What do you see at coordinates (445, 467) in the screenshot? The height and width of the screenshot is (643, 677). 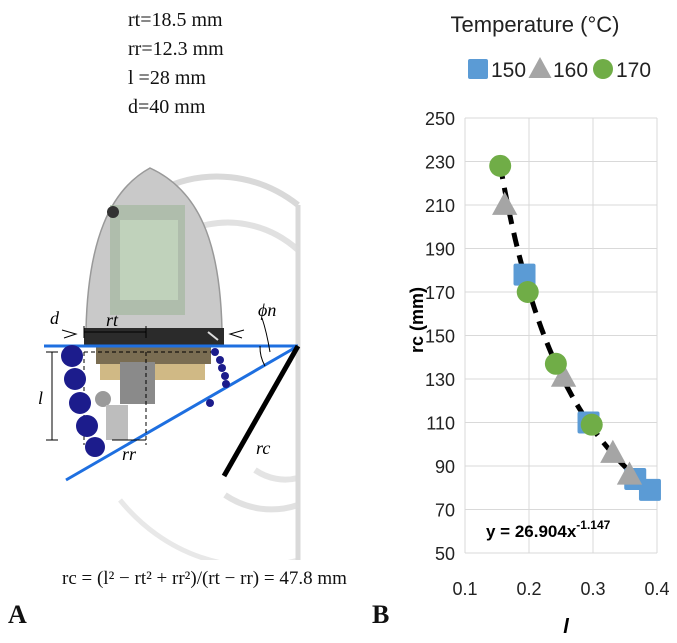 I see `y-tick-label: 90` at bounding box center [445, 467].